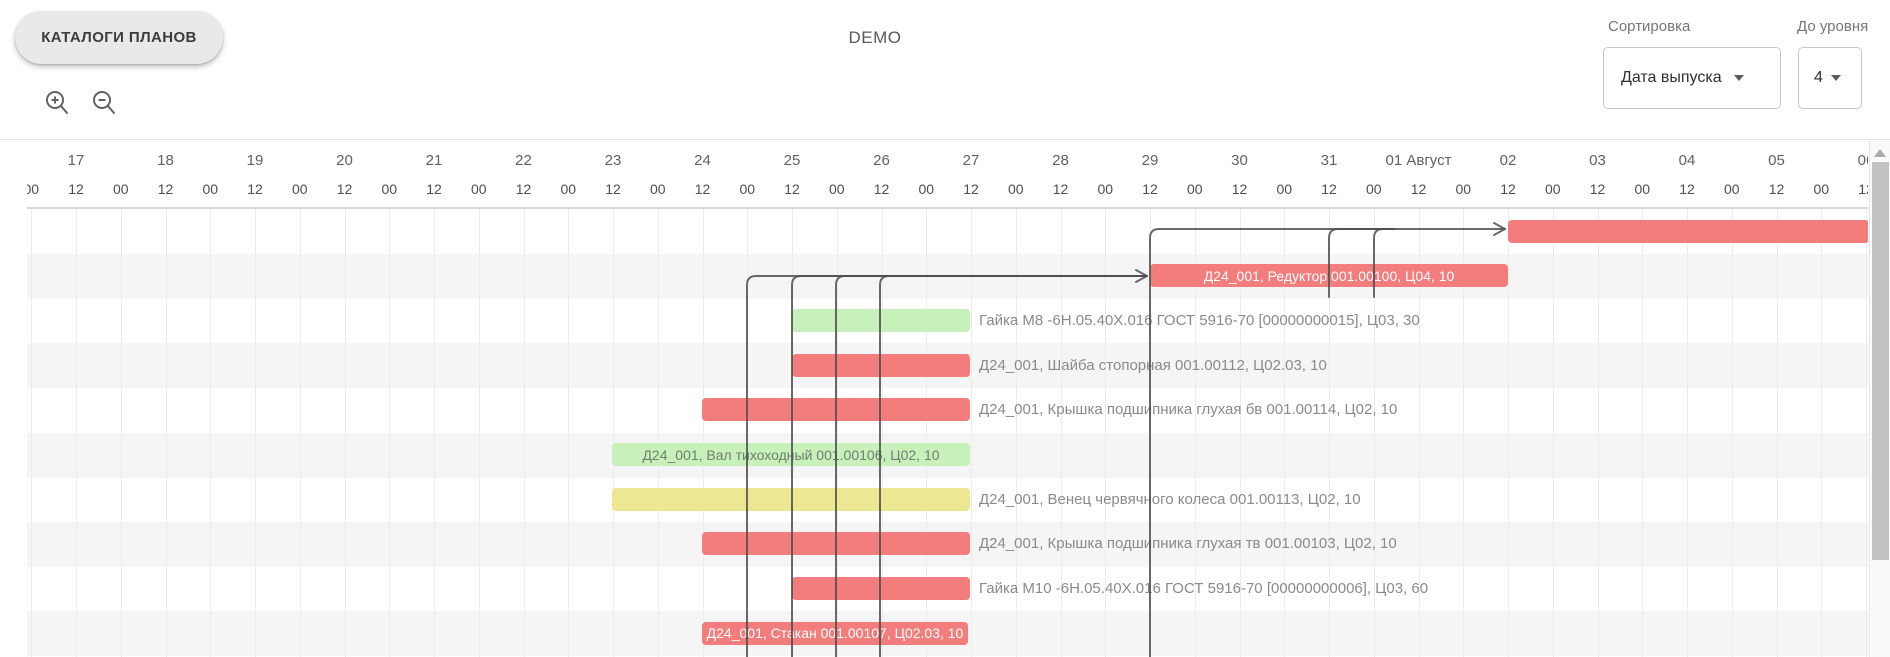  Describe the element at coordinates (613, 160) in the screenshot. I see `day-tick-label: 23` at that location.